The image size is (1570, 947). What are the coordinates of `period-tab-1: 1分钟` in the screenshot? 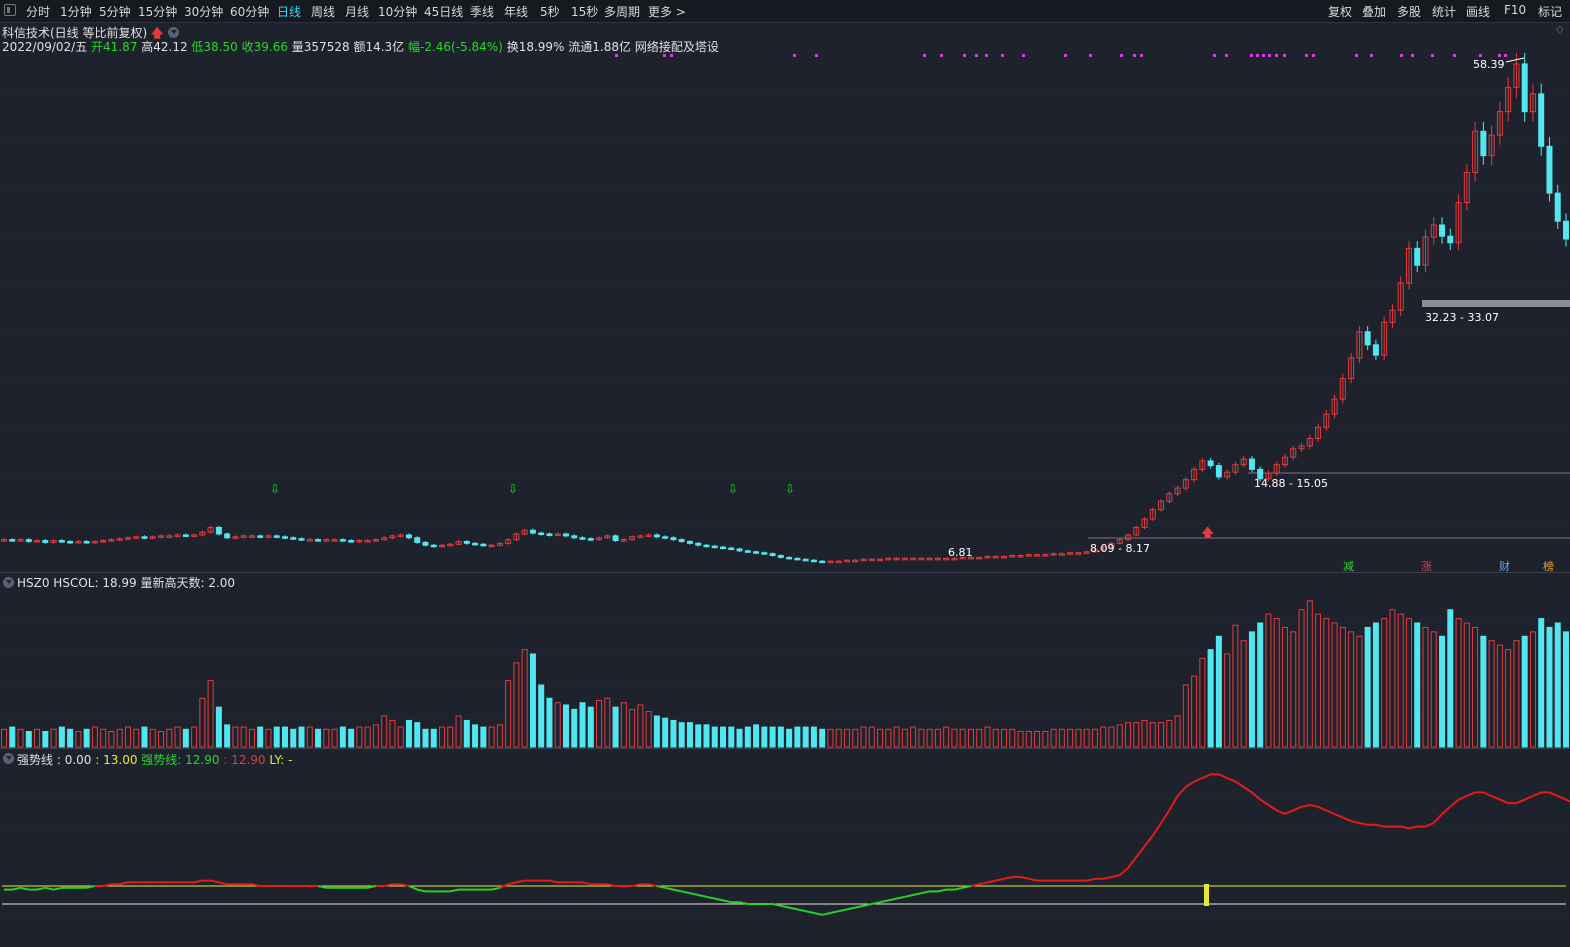 It's located at (76, 12).